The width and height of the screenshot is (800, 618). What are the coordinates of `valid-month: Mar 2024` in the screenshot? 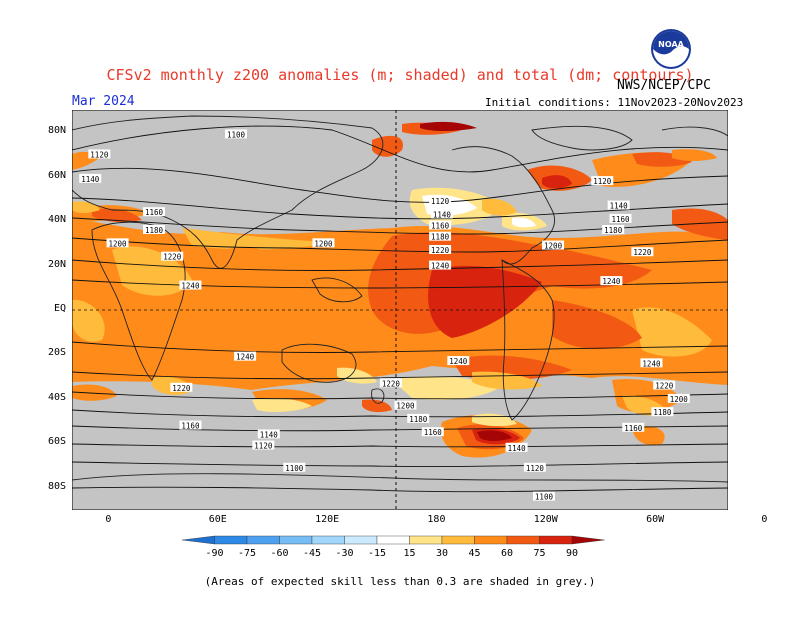 It's located at (103, 101).